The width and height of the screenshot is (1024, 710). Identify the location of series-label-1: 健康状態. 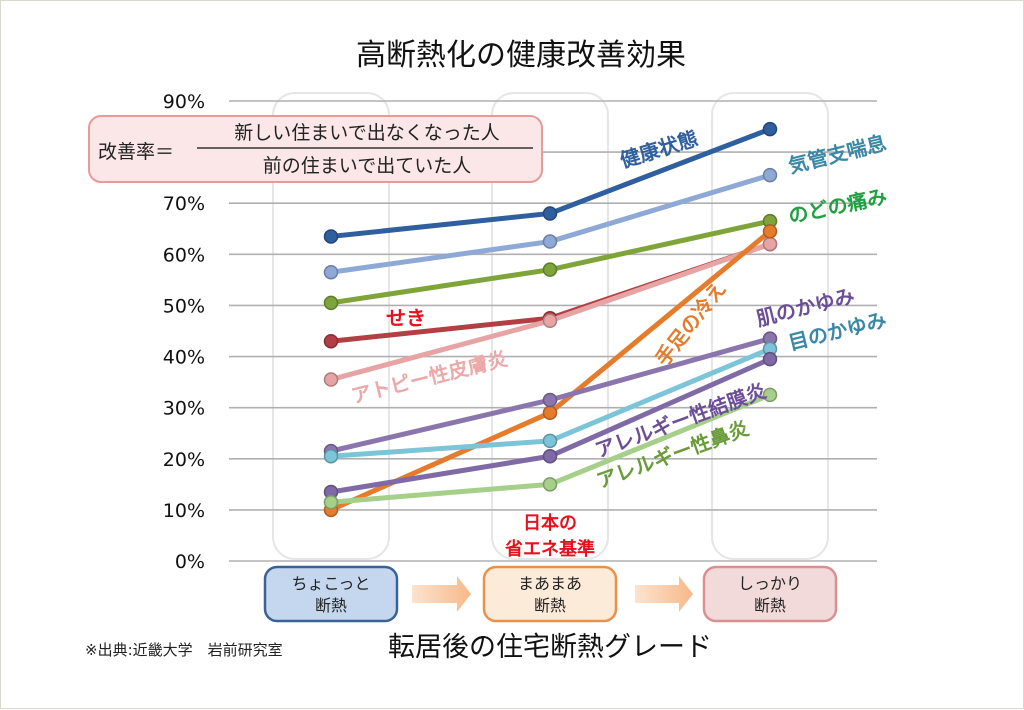
(659, 149).